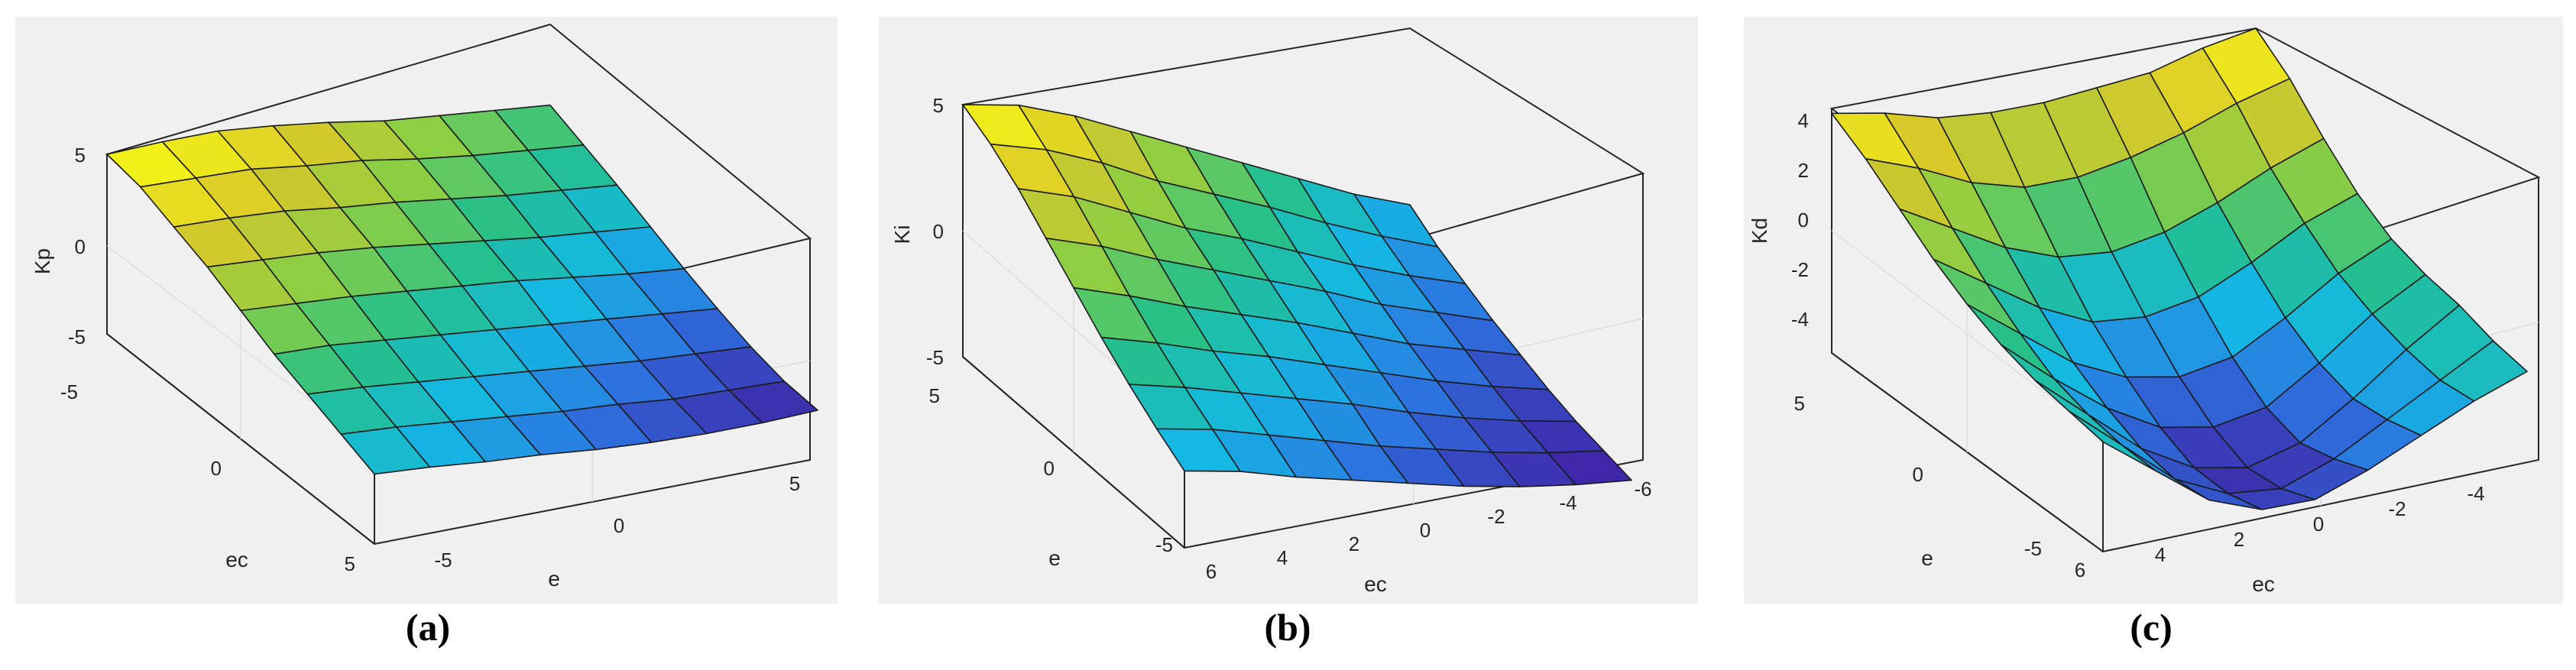 Image resolution: width=2576 pixels, height=670 pixels. Describe the element at coordinates (236, 559) in the screenshot. I see `y-axis-label: ec` at that location.